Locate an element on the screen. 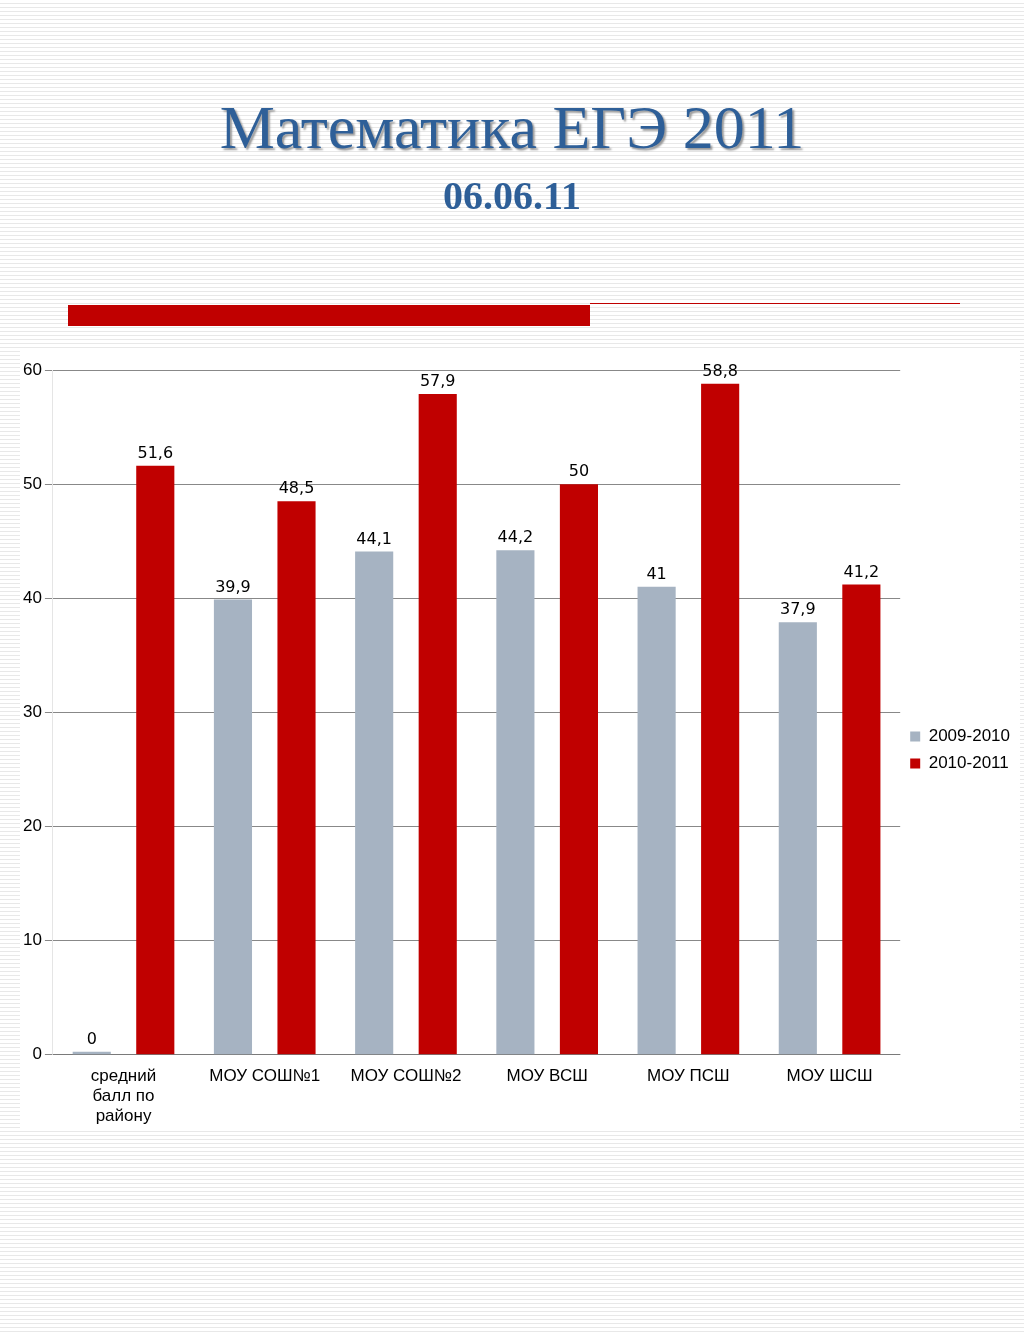 The width and height of the screenshot is (1024, 1333). y-tick-label: 20 is located at coordinates (32, 826).